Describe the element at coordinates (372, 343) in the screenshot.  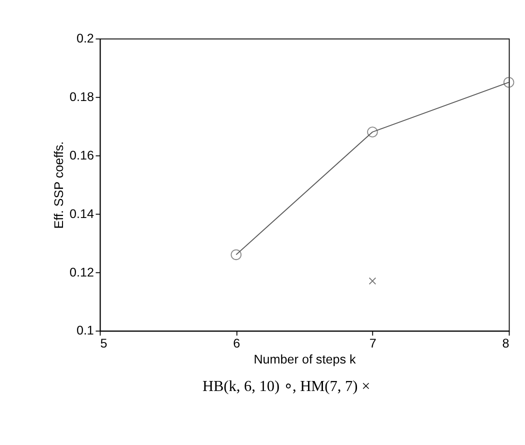
I see `x-tick-label: 7` at that location.